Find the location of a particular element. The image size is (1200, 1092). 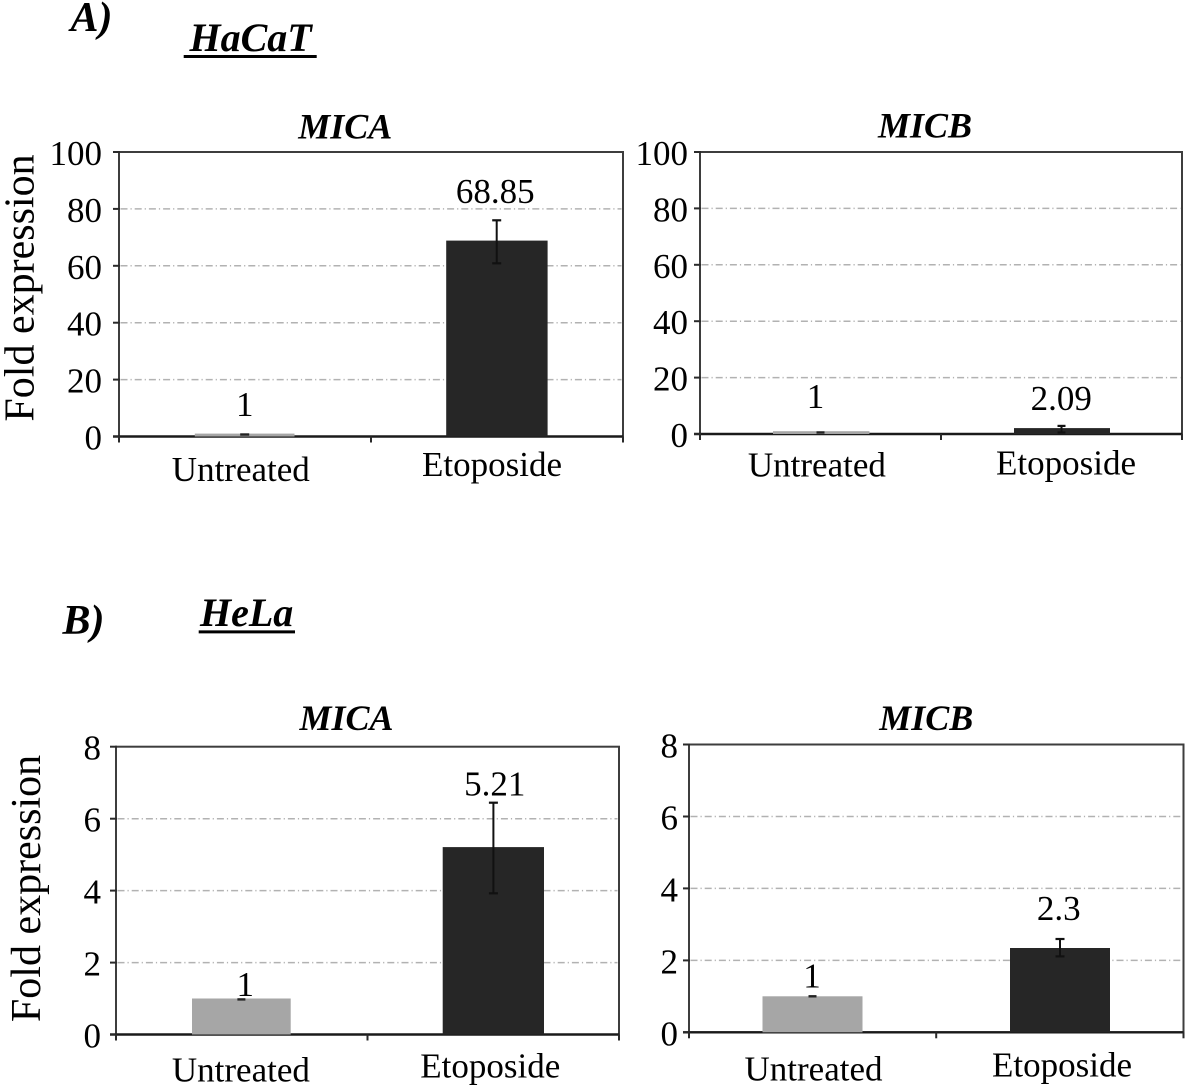

svg-text: 68.85 is located at coordinates (495, 191).